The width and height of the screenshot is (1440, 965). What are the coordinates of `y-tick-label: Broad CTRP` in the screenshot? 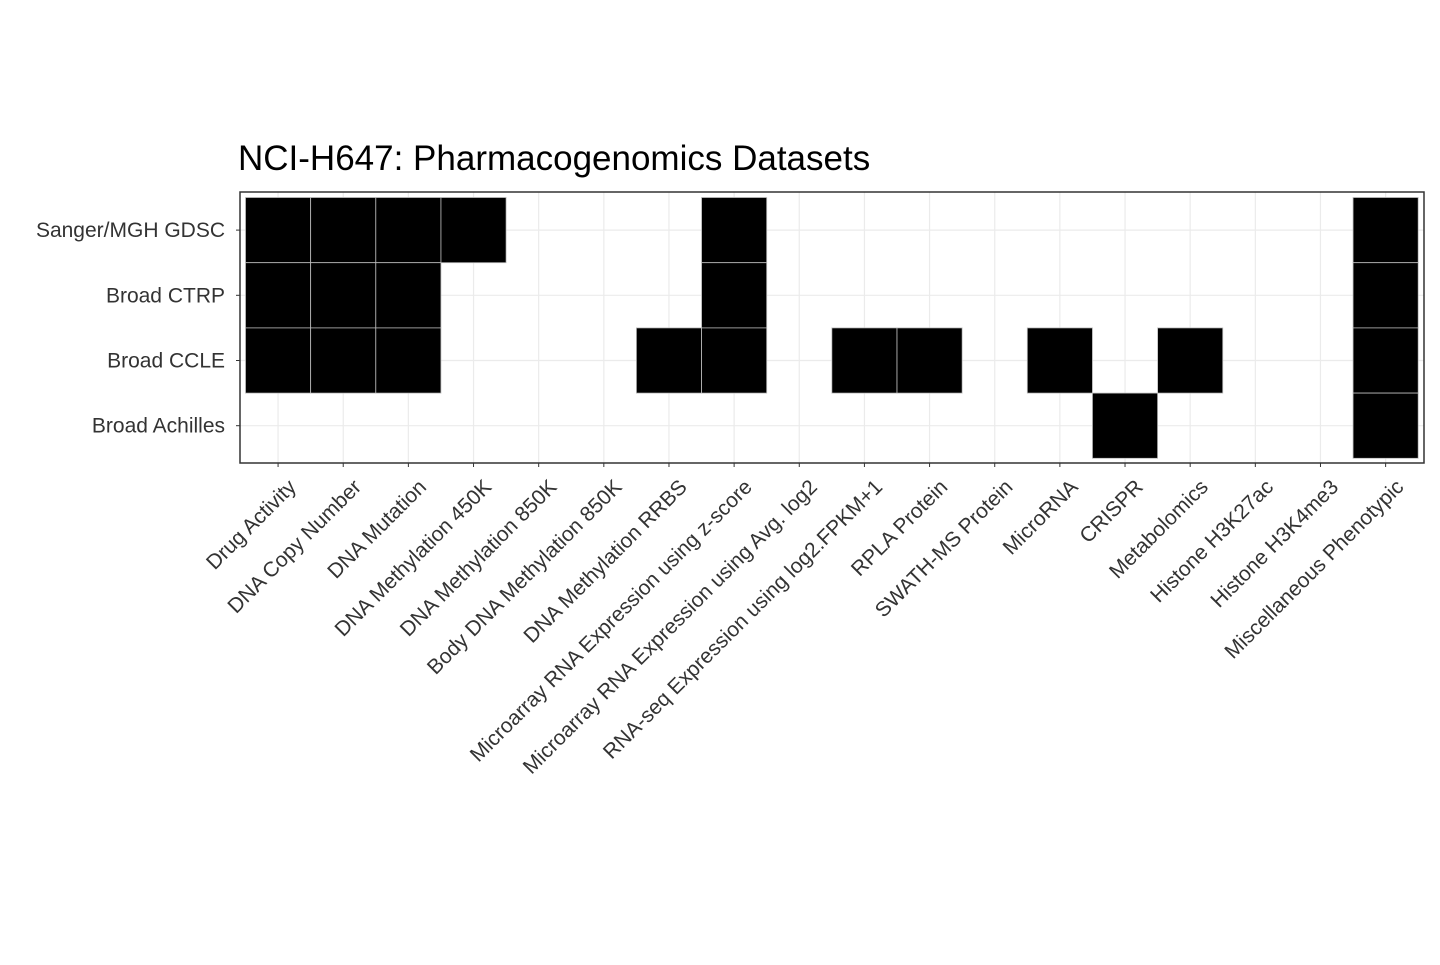 It's located at (165, 295).